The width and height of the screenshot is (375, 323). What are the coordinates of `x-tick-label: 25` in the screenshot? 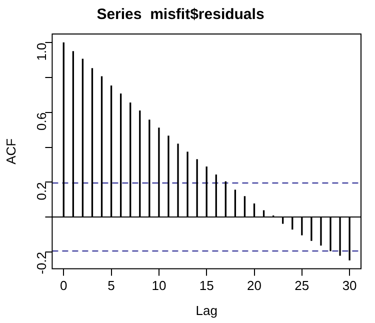 It's located at (302, 286).